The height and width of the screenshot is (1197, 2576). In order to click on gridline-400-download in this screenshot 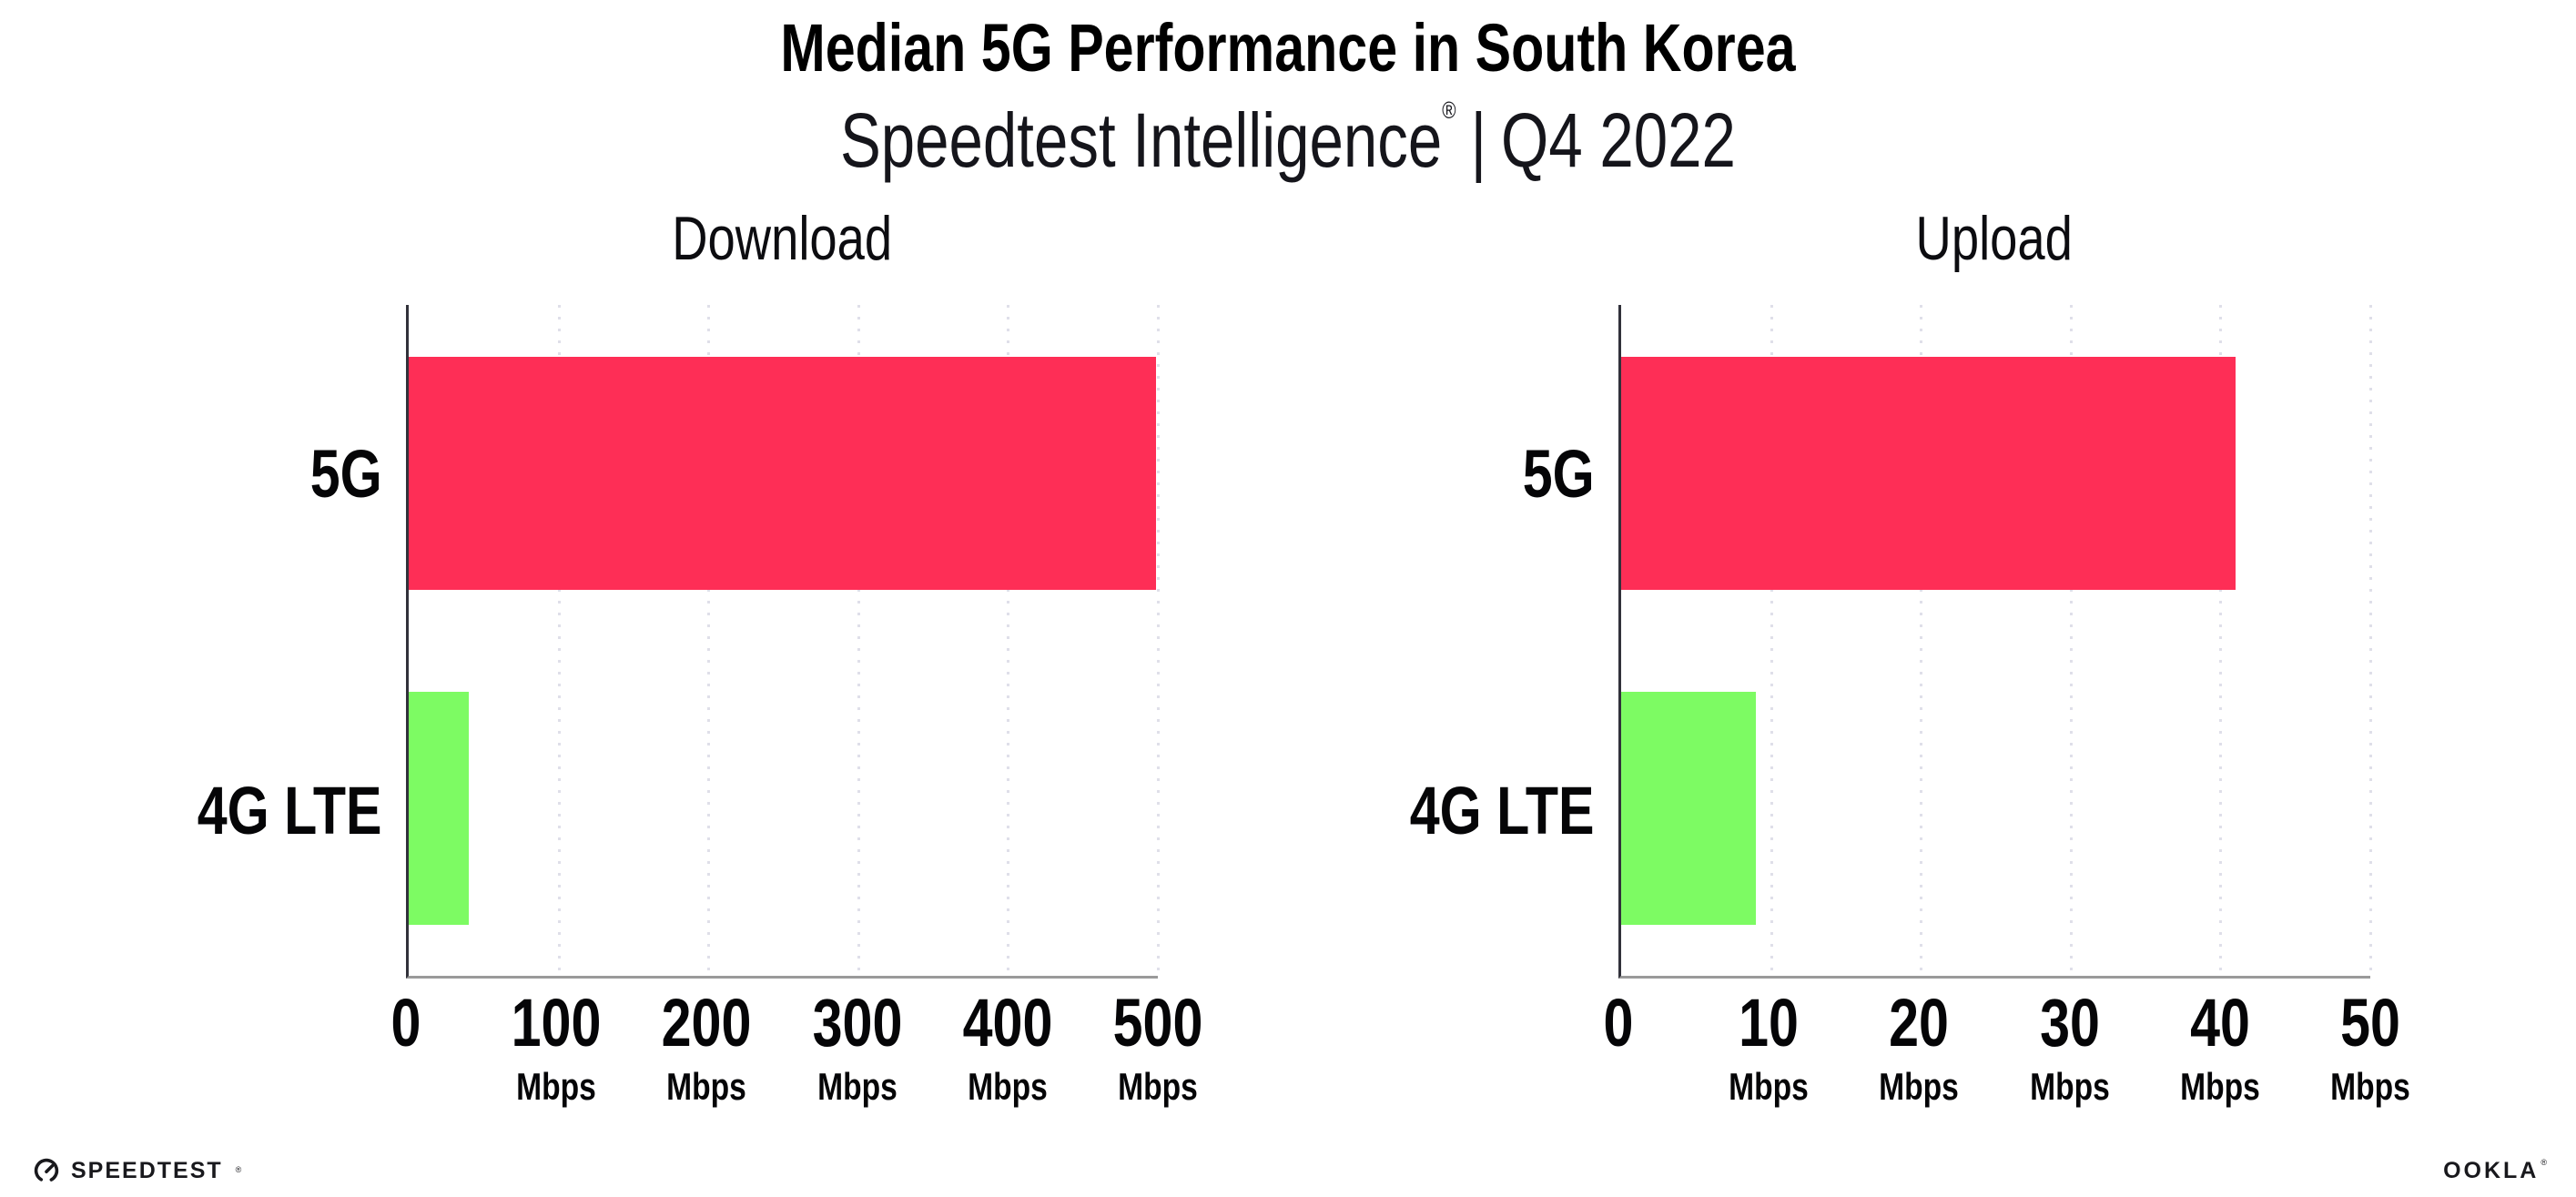, I will do `click(1008, 641)`.